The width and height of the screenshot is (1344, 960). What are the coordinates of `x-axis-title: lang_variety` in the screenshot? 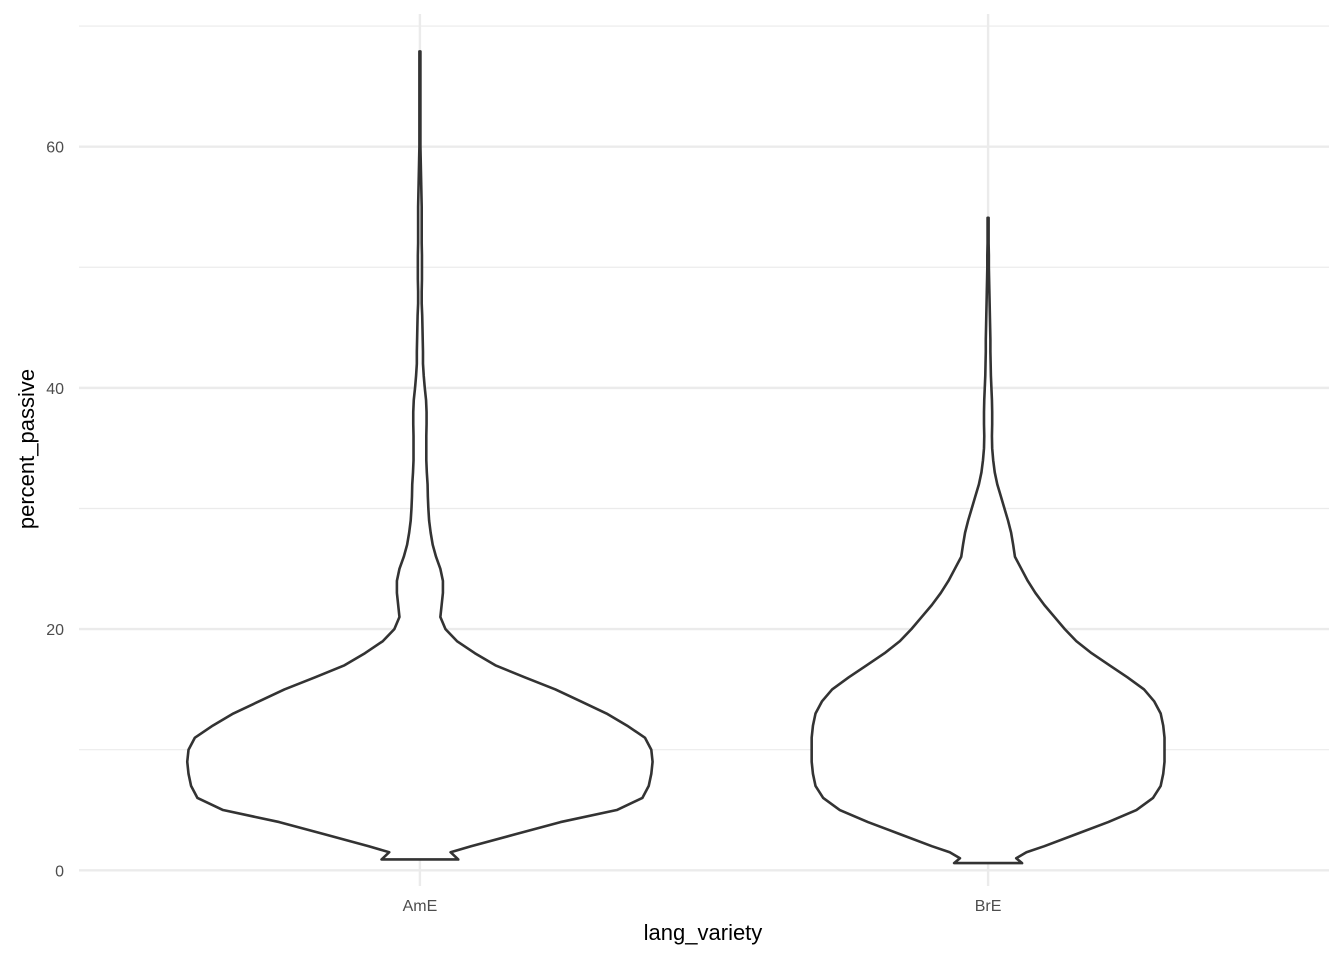 It's located at (703, 932).